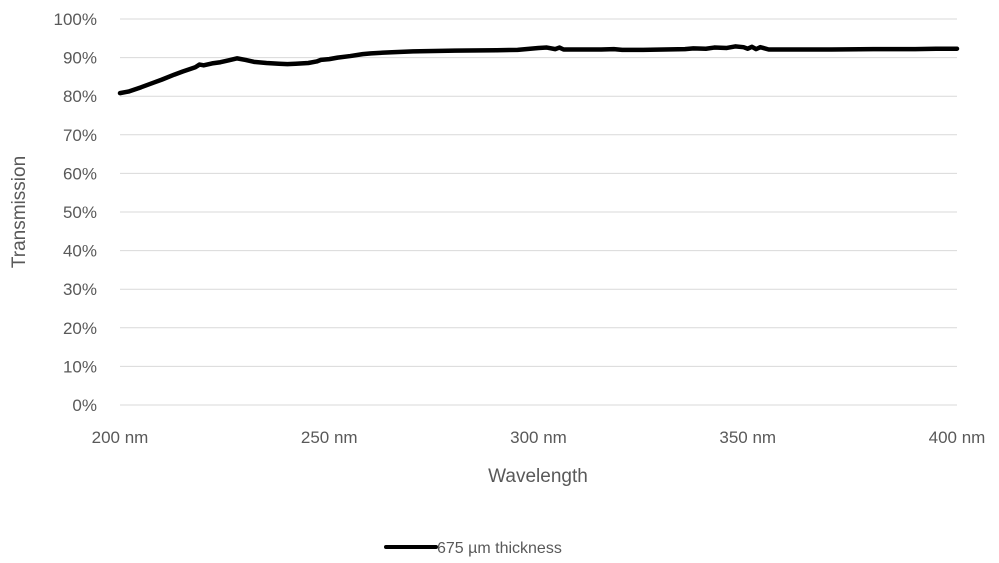  I want to click on y-tick-label: 90%, so click(80, 58).